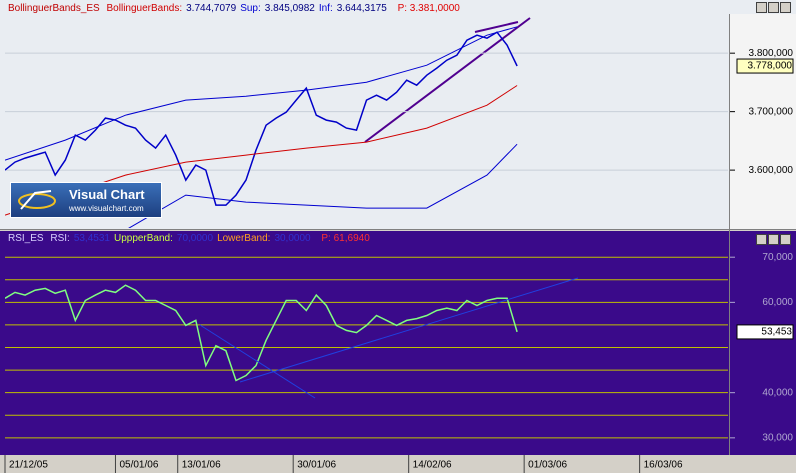  Describe the element at coordinates (432, 465) in the screenshot. I see `x-tick-label: 14/02/06` at that location.